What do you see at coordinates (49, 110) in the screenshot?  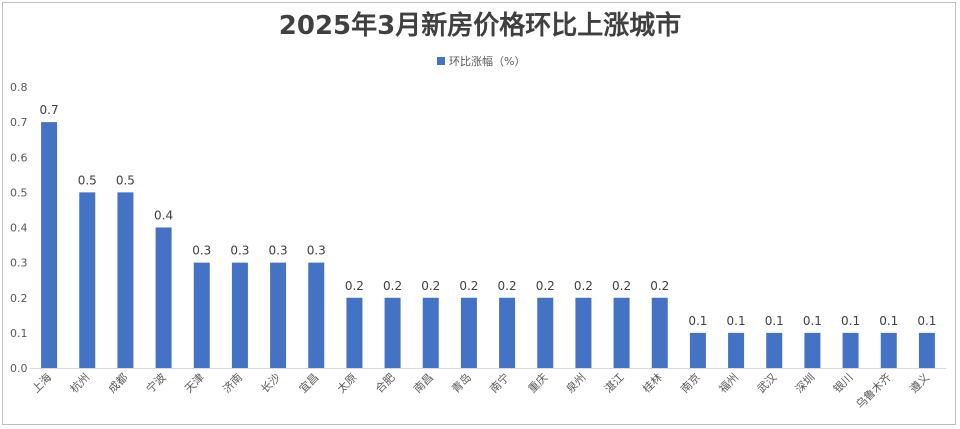 I see `data-label-0: 0.7` at bounding box center [49, 110].